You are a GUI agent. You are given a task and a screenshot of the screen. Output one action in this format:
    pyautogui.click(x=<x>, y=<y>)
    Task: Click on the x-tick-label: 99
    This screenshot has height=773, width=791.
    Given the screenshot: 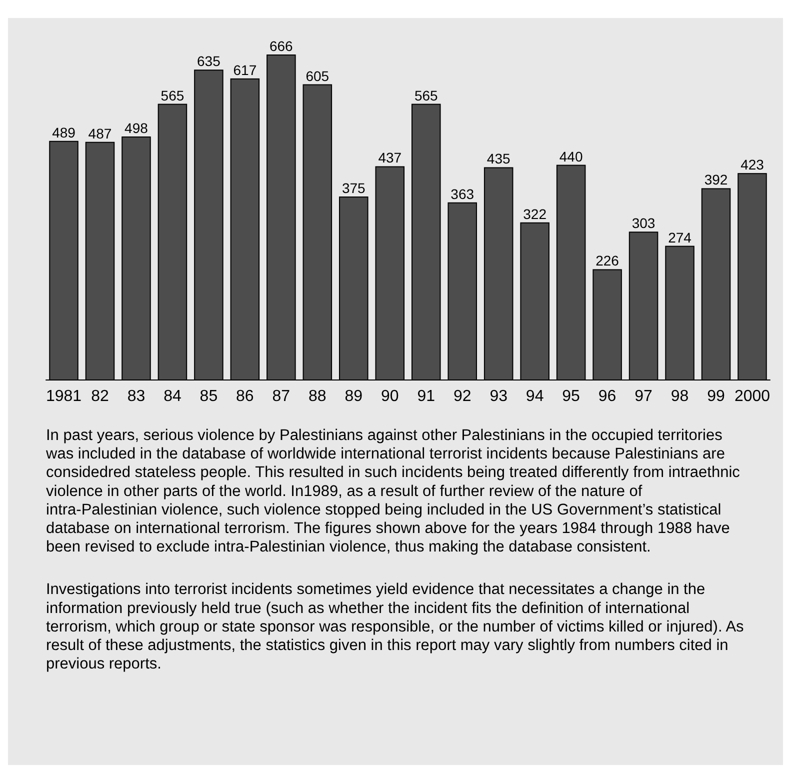 What is the action you would take?
    pyautogui.click(x=716, y=396)
    